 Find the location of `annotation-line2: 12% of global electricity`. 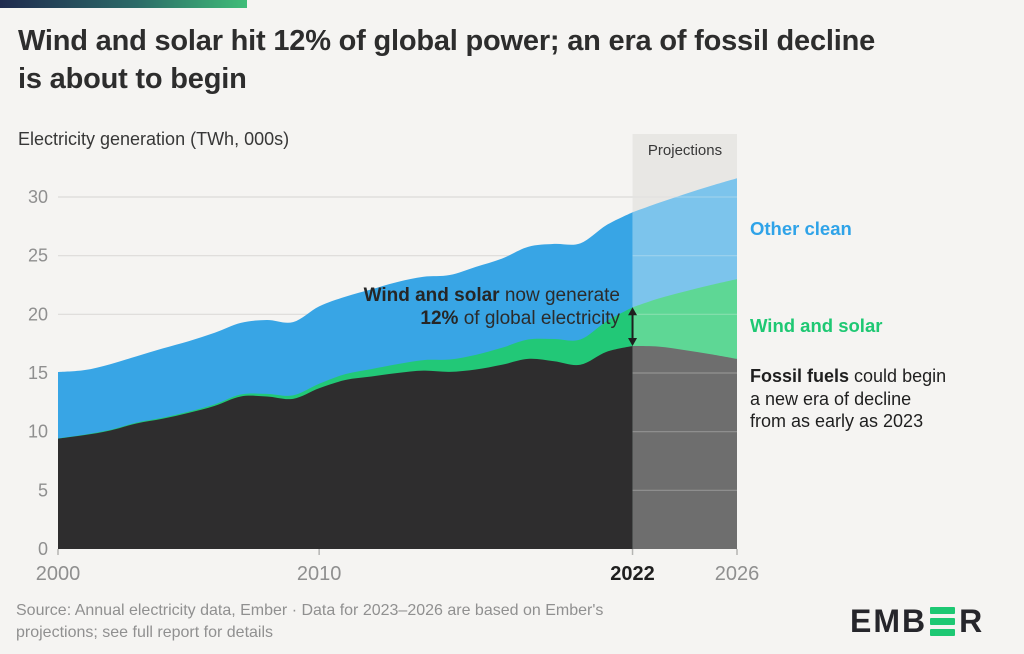

annotation-line2: 12% of global electricity is located at coordinates (492, 318).